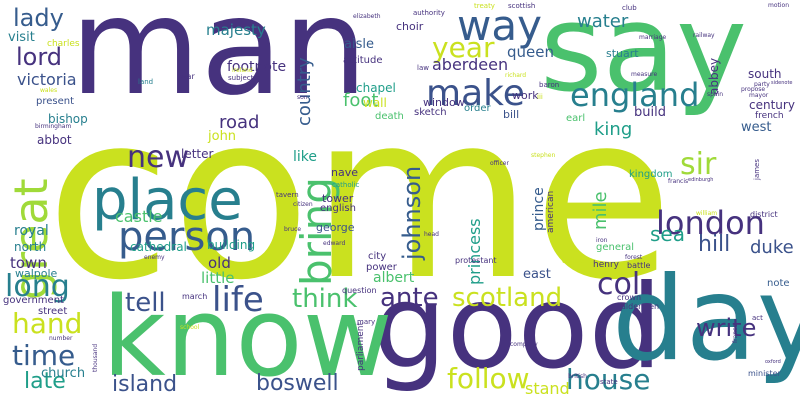 The width and height of the screenshot is (800, 400). What do you see at coordinates (537, 274) in the screenshot?
I see `word-east: east` at bounding box center [537, 274].